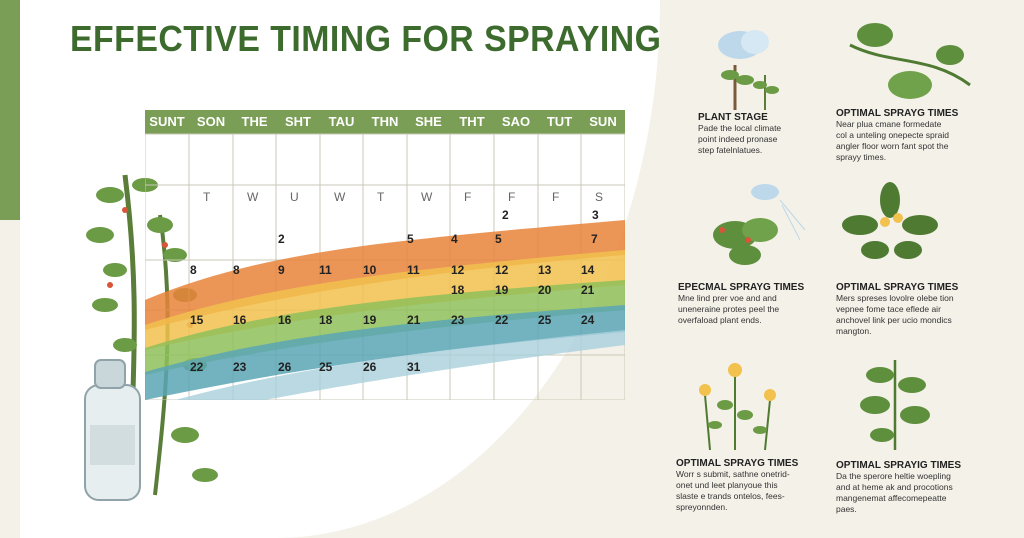  What do you see at coordinates (599, 197) in the screenshot?
I see `weekday-letter: S` at bounding box center [599, 197].